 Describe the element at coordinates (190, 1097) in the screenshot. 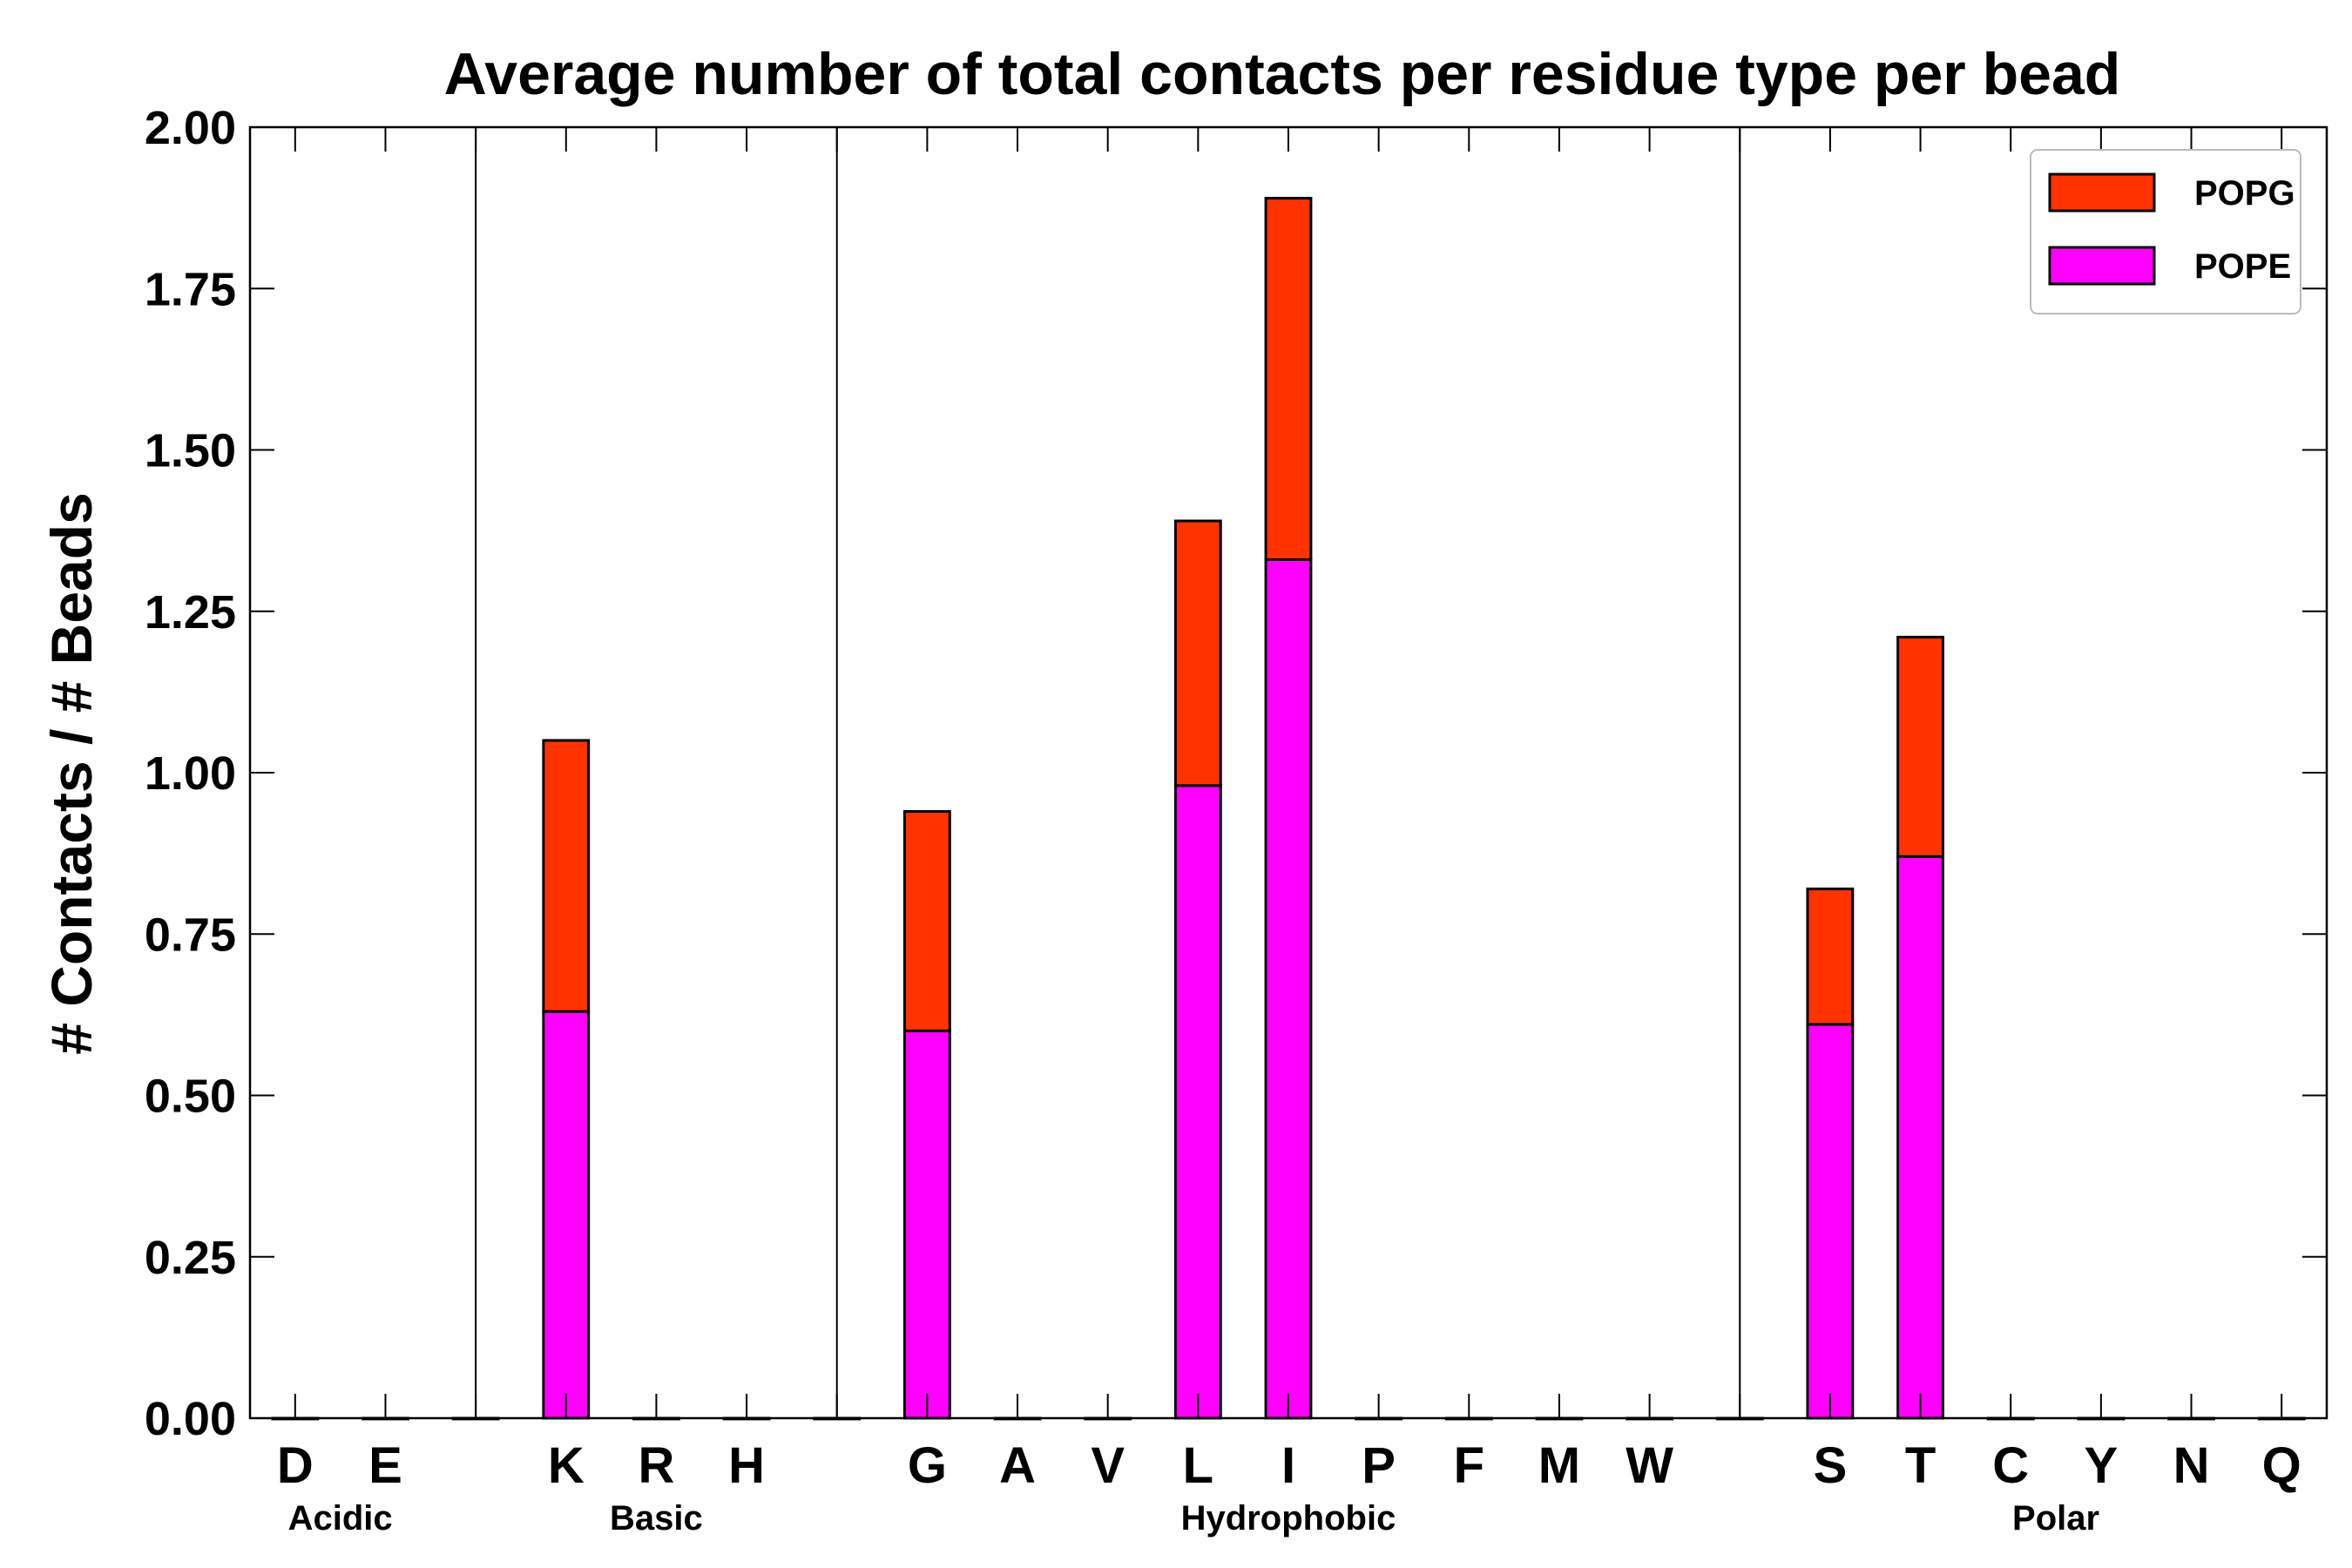

I see `y-tick-label: 0.50` at that location.